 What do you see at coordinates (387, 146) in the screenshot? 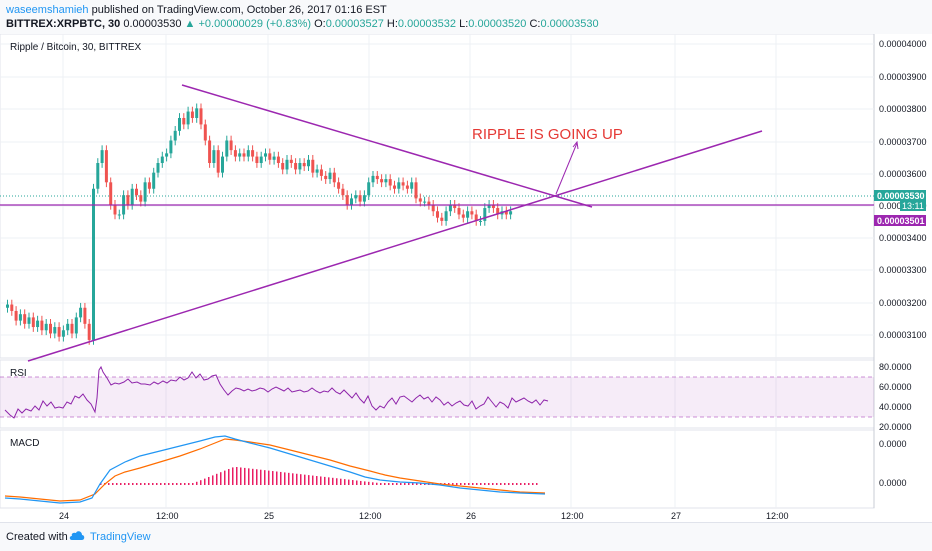
I see `descending-trendline` at bounding box center [387, 146].